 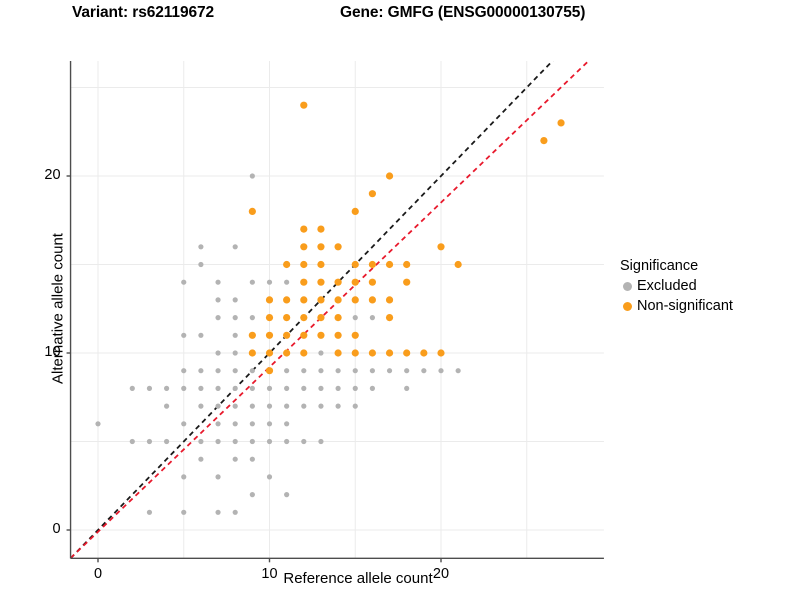 What do you see at coordinates (685, 306) in the screenshot?
I see `legend-item-label: Non-significant` at bounding box center [685, 306].